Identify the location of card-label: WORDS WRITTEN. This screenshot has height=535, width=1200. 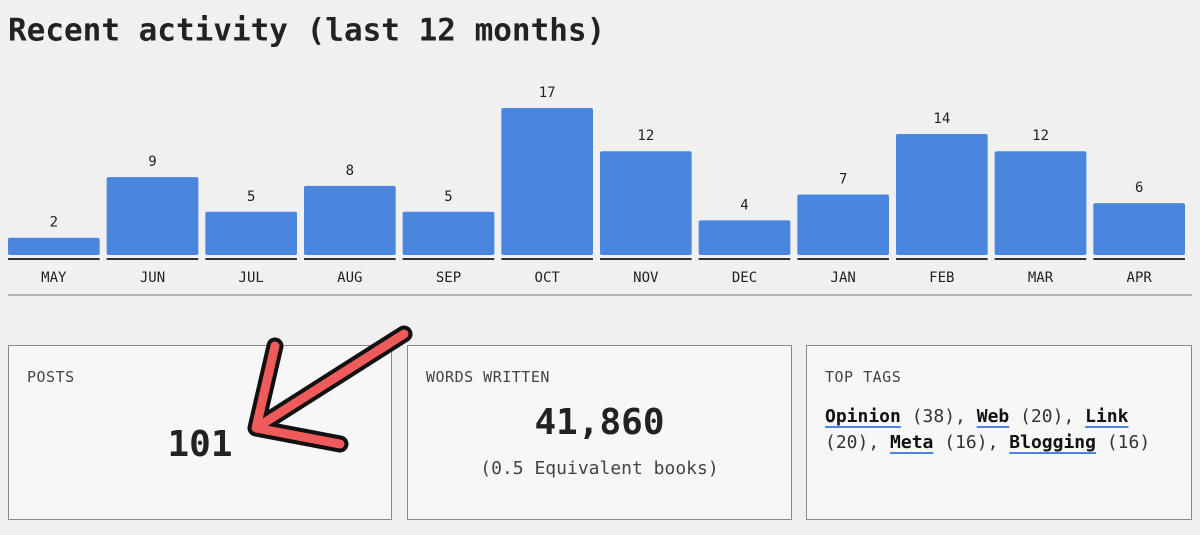
(488, 377).